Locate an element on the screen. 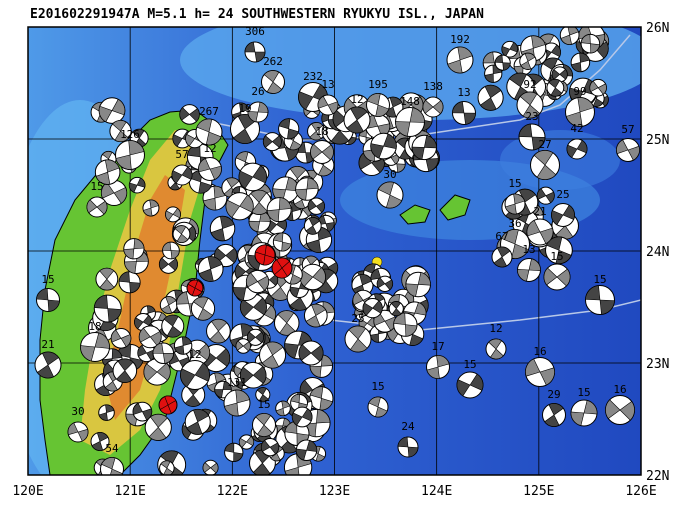 The height and width of the screenshot is (505, 685). depth-label: 21 is located at coordinates (539, 211).